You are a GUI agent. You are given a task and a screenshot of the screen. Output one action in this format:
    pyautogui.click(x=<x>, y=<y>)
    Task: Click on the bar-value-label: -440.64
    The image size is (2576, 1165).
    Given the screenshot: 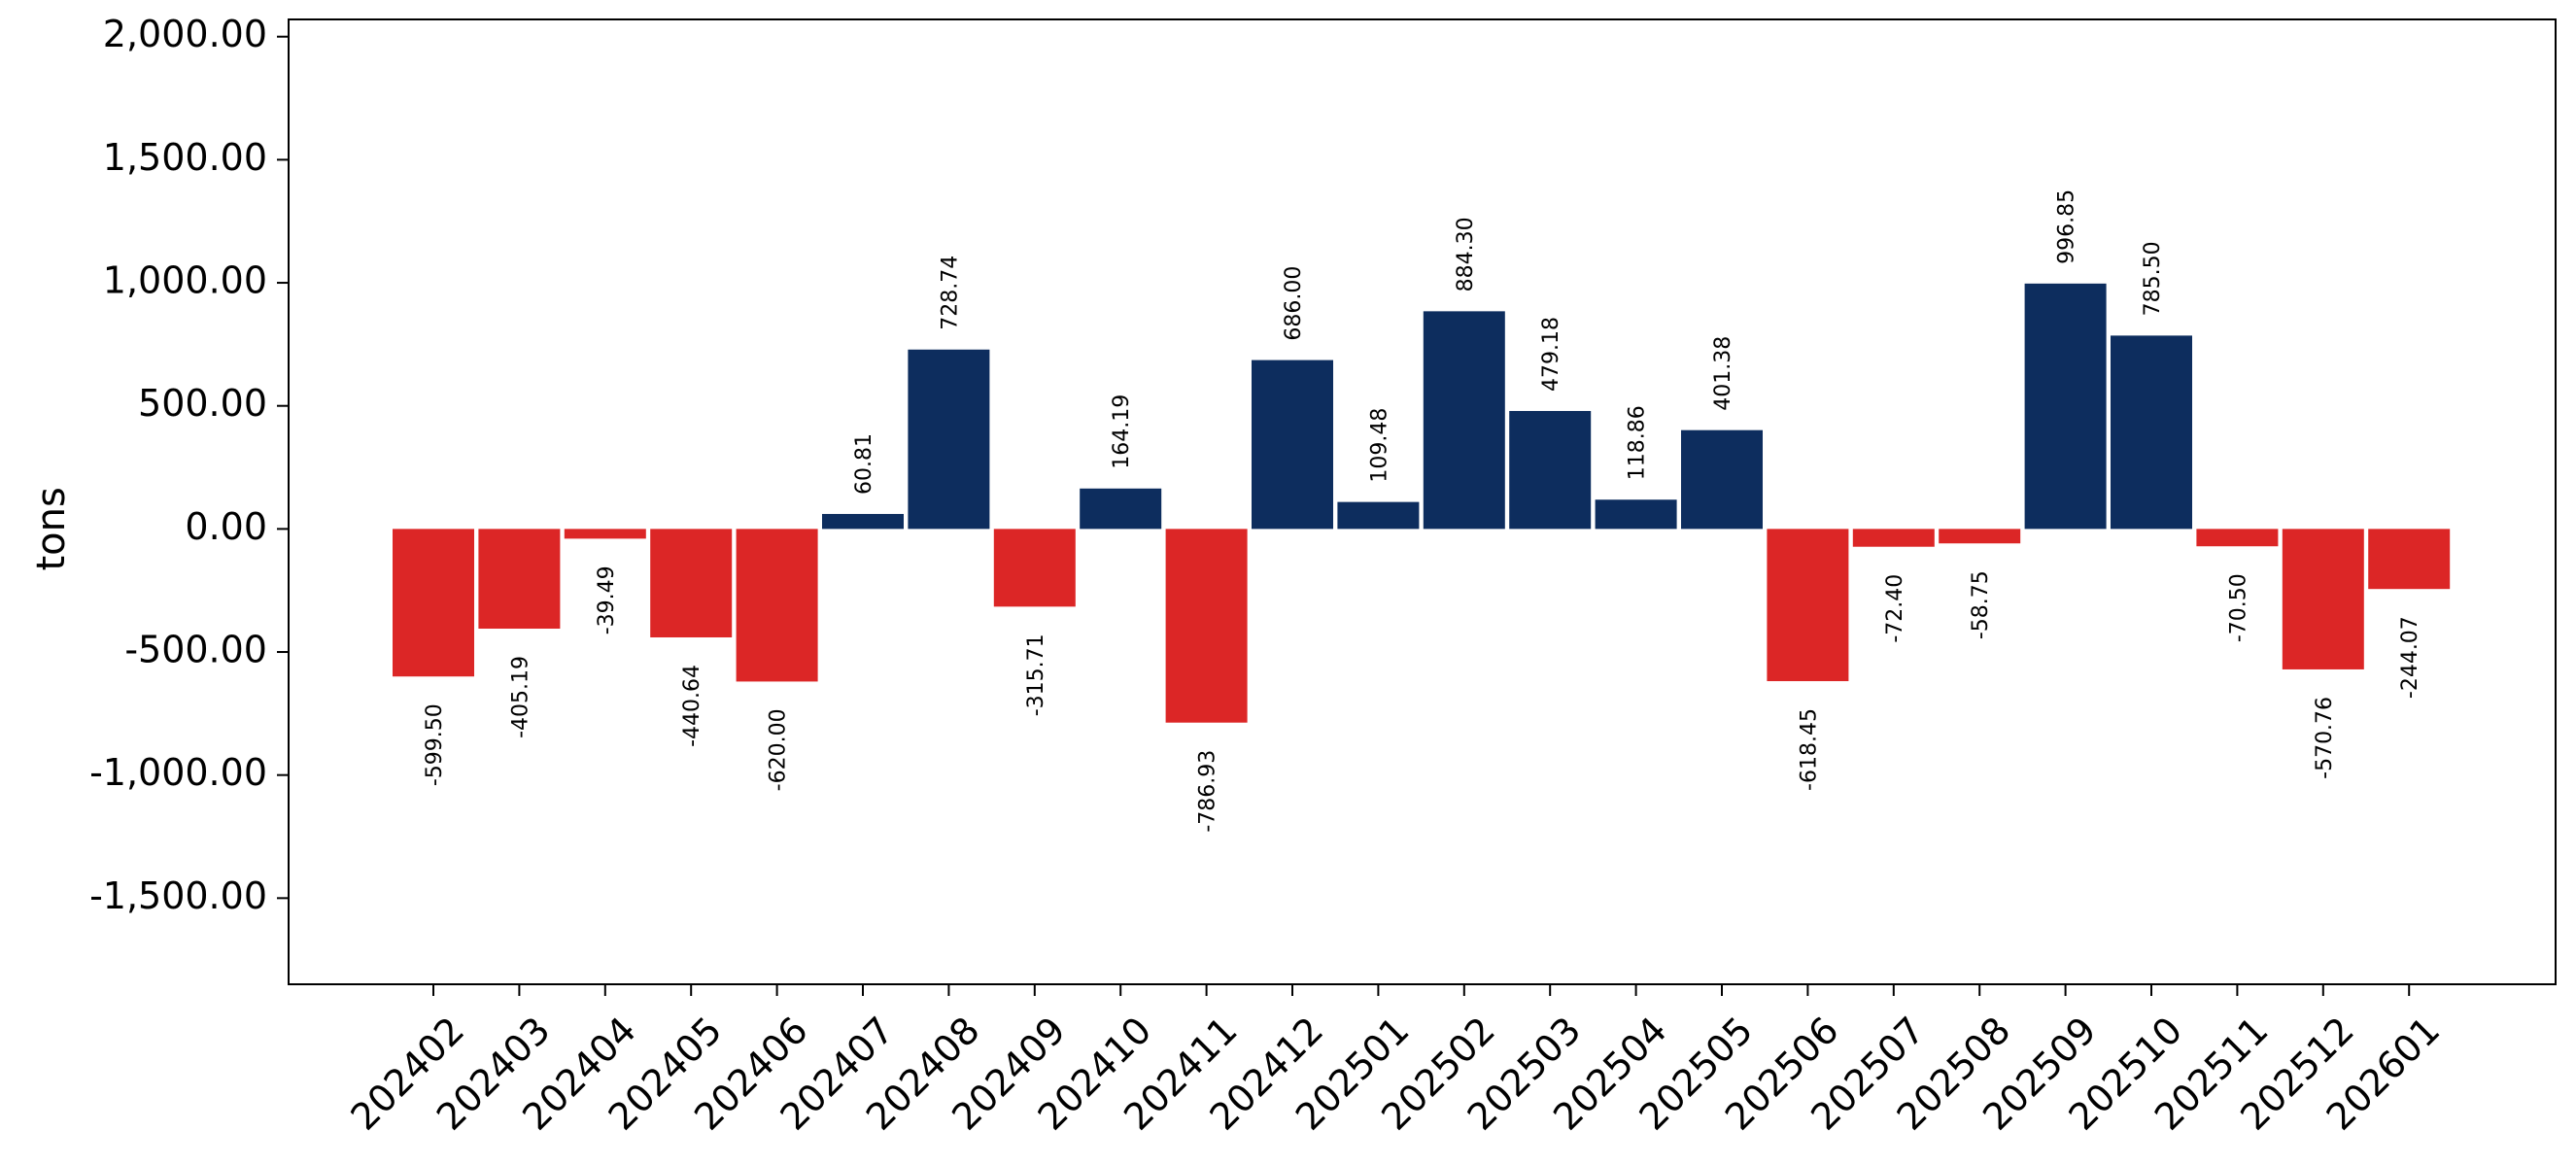 What is the action you would take?
    pyautogui.click(x=692, y=706)
    